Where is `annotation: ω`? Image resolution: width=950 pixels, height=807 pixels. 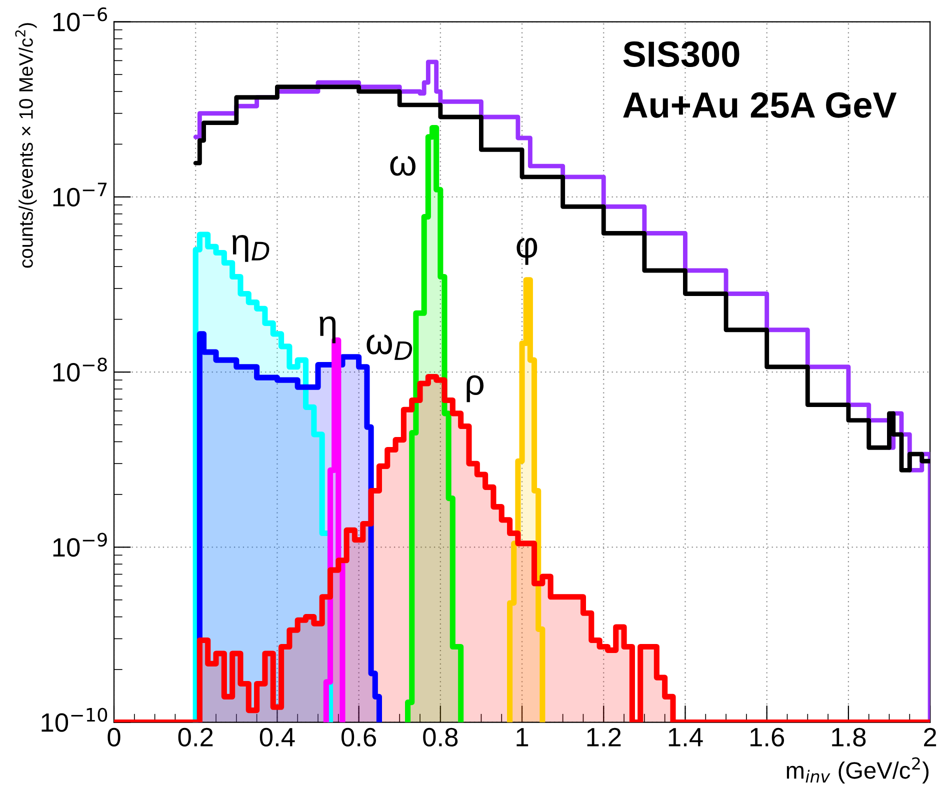 annotation: ω is located at coordinates (403, 166).